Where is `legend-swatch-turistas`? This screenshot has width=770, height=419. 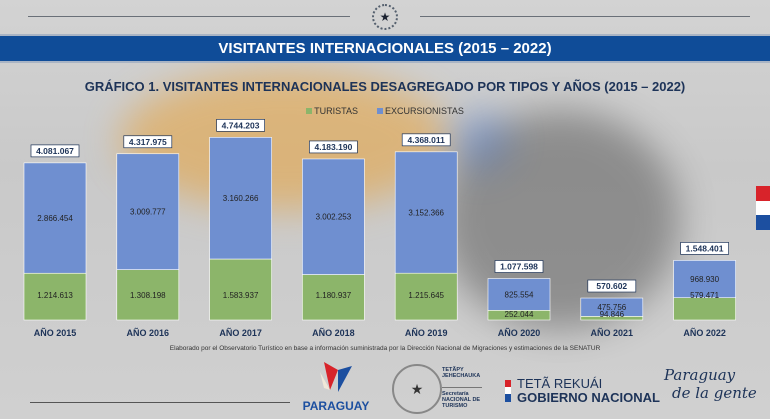 legend-swatch-turistas is located at coordinates (309, 110).